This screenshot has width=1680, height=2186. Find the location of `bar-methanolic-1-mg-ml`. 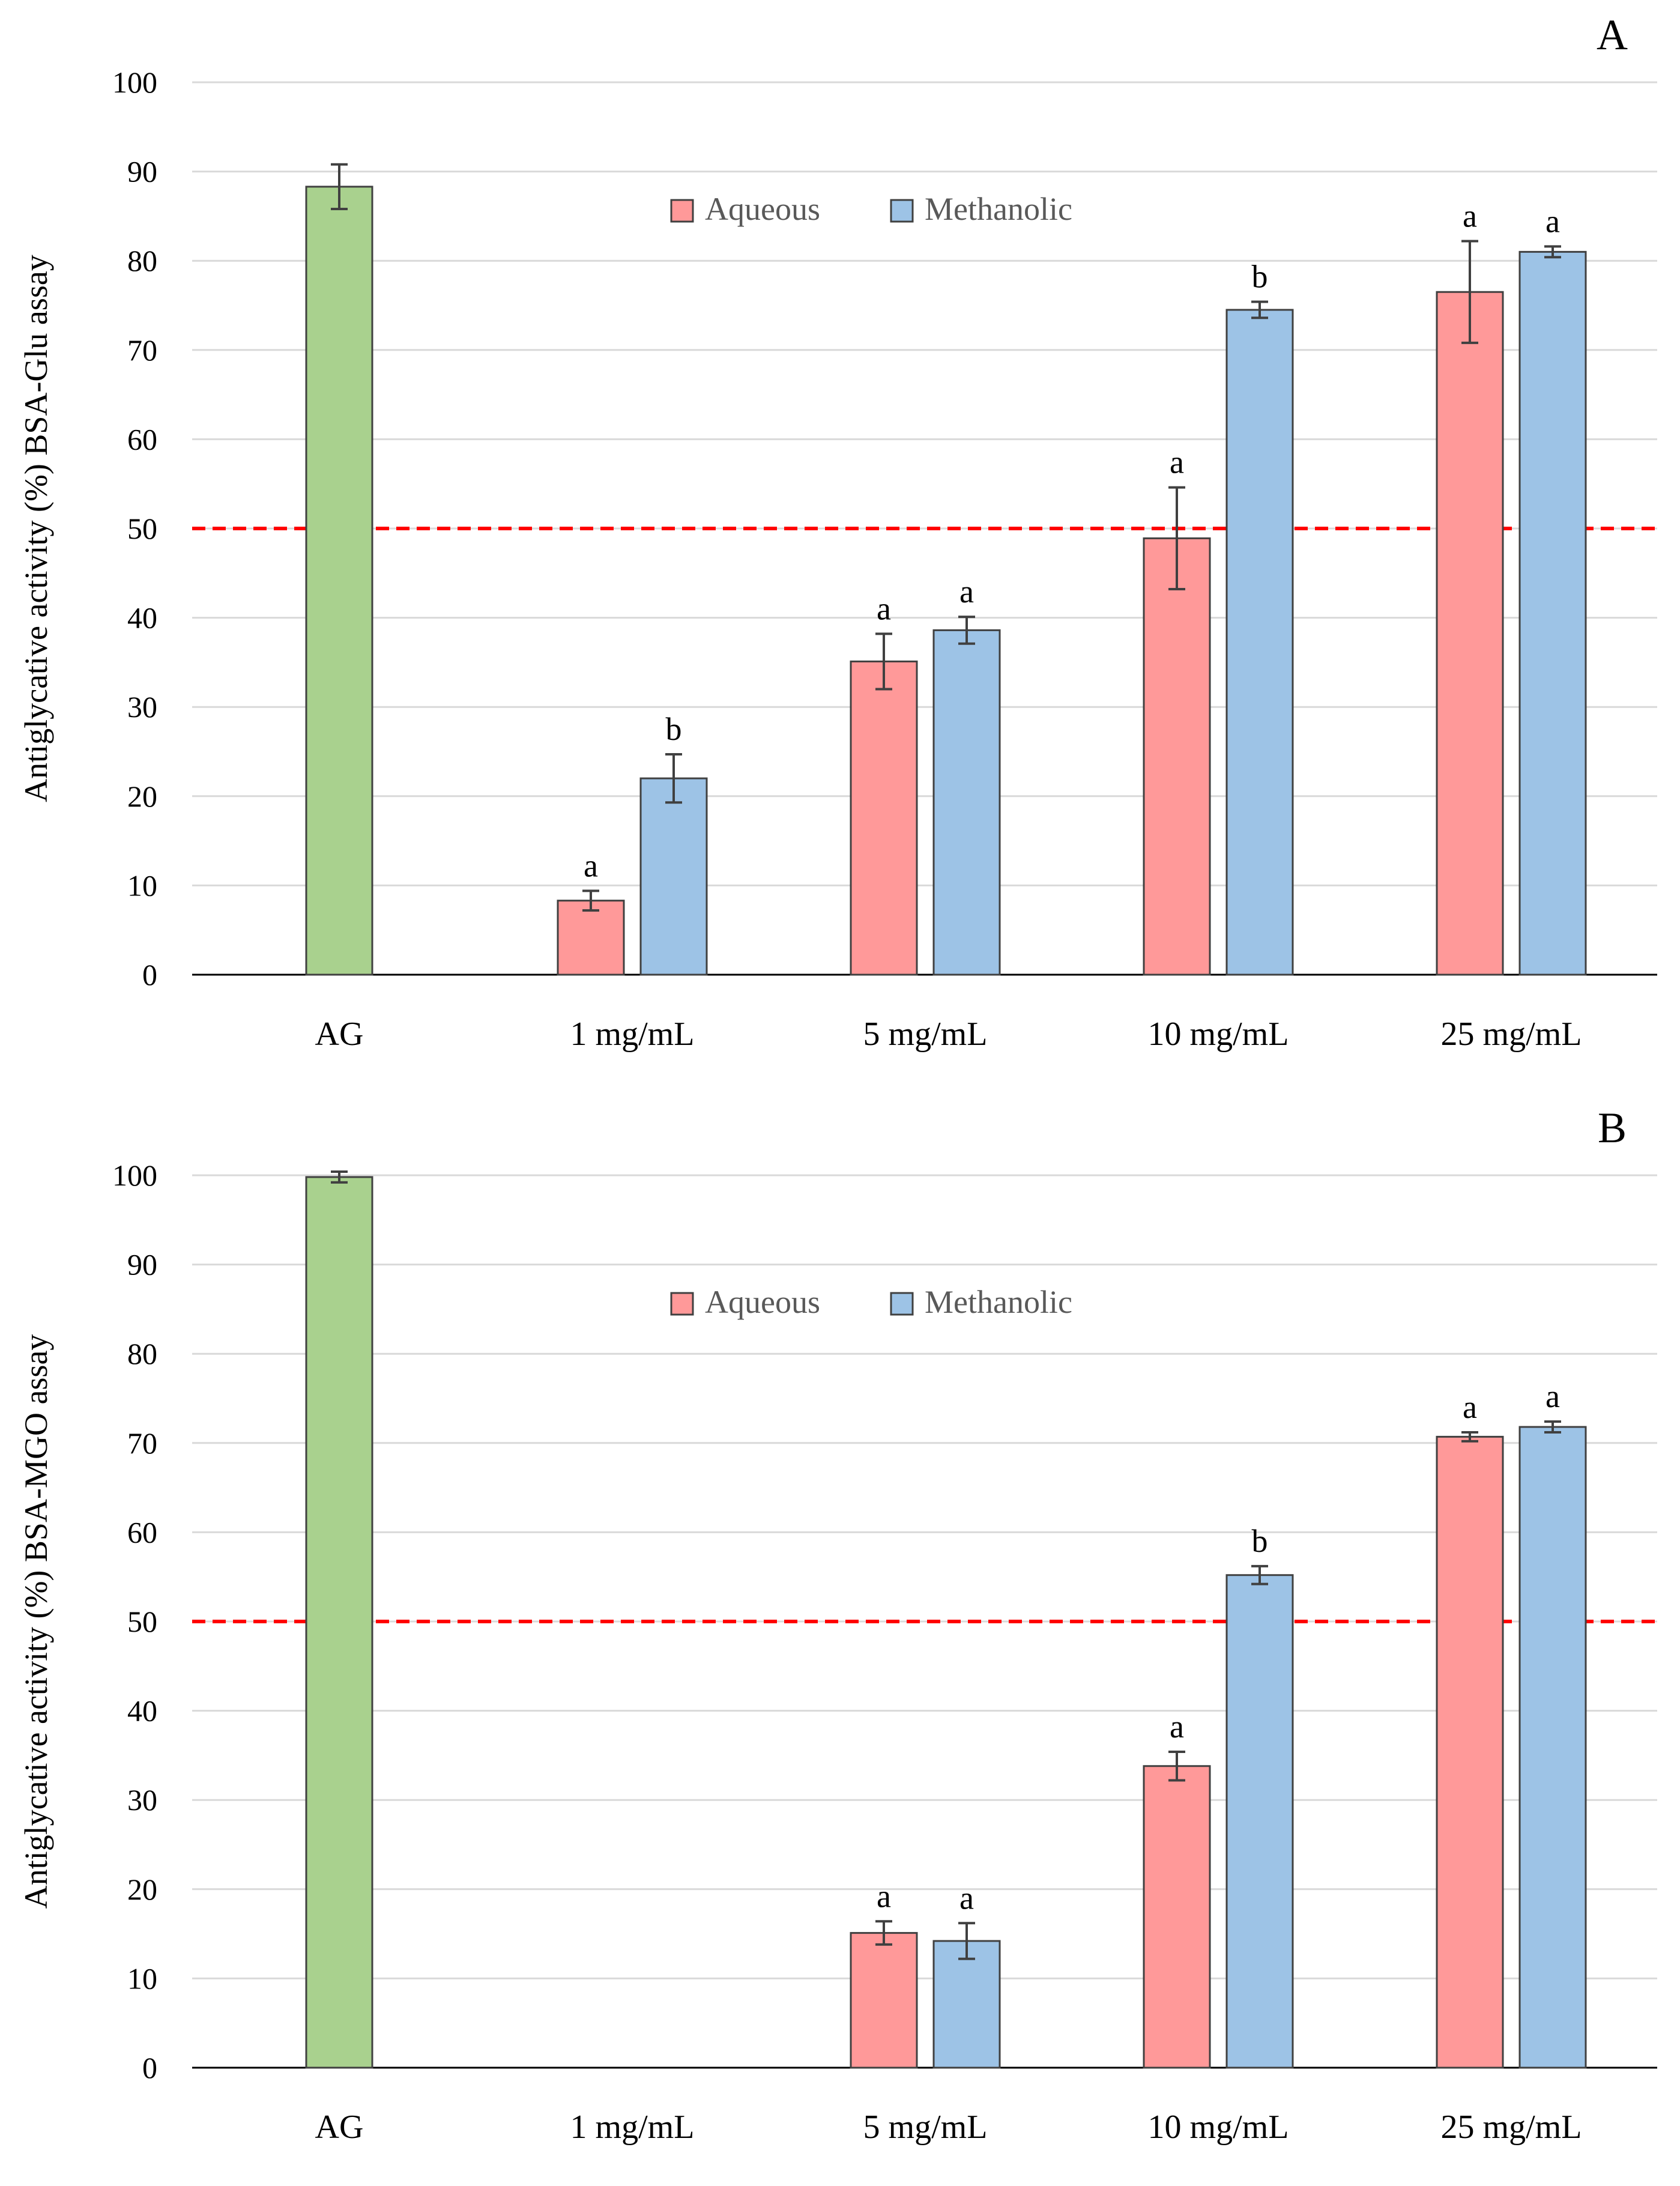

bar-methanolic-1-mg-ml is located at coordinates (673, 876).